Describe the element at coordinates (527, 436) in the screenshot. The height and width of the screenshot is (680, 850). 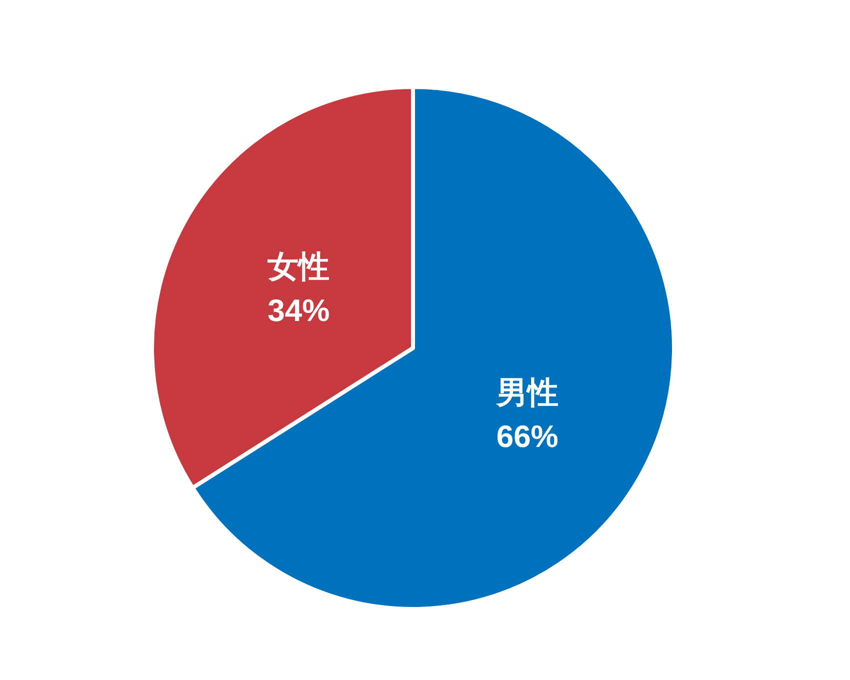
I see `data-label: 66%` at that location.